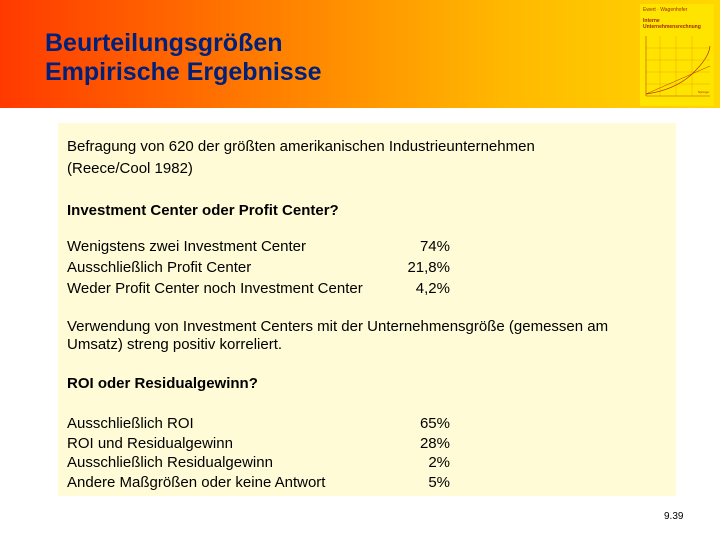 Image resolution: width=720 pixels, height=540 pixels. Describe the element at coordinates (162, 383) in the screenshot. I see `question-heading-2: ROI oder Residualgewinn?` at that location.